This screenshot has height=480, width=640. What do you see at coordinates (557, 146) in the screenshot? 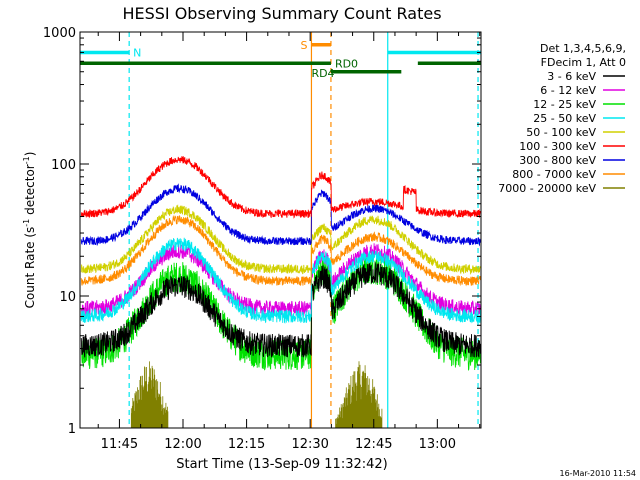
I see `legend-label: 100 - 300 keV` at bounding box center [557, 146].